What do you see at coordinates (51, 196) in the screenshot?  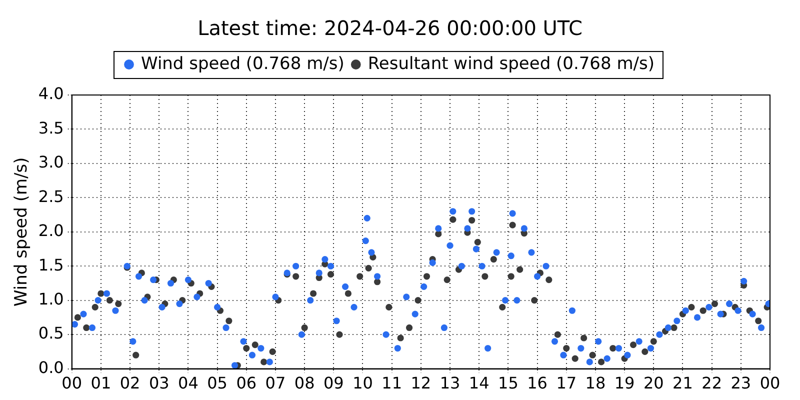 I see `y-tick-label: 2.5` at bounding box center [51, 196].